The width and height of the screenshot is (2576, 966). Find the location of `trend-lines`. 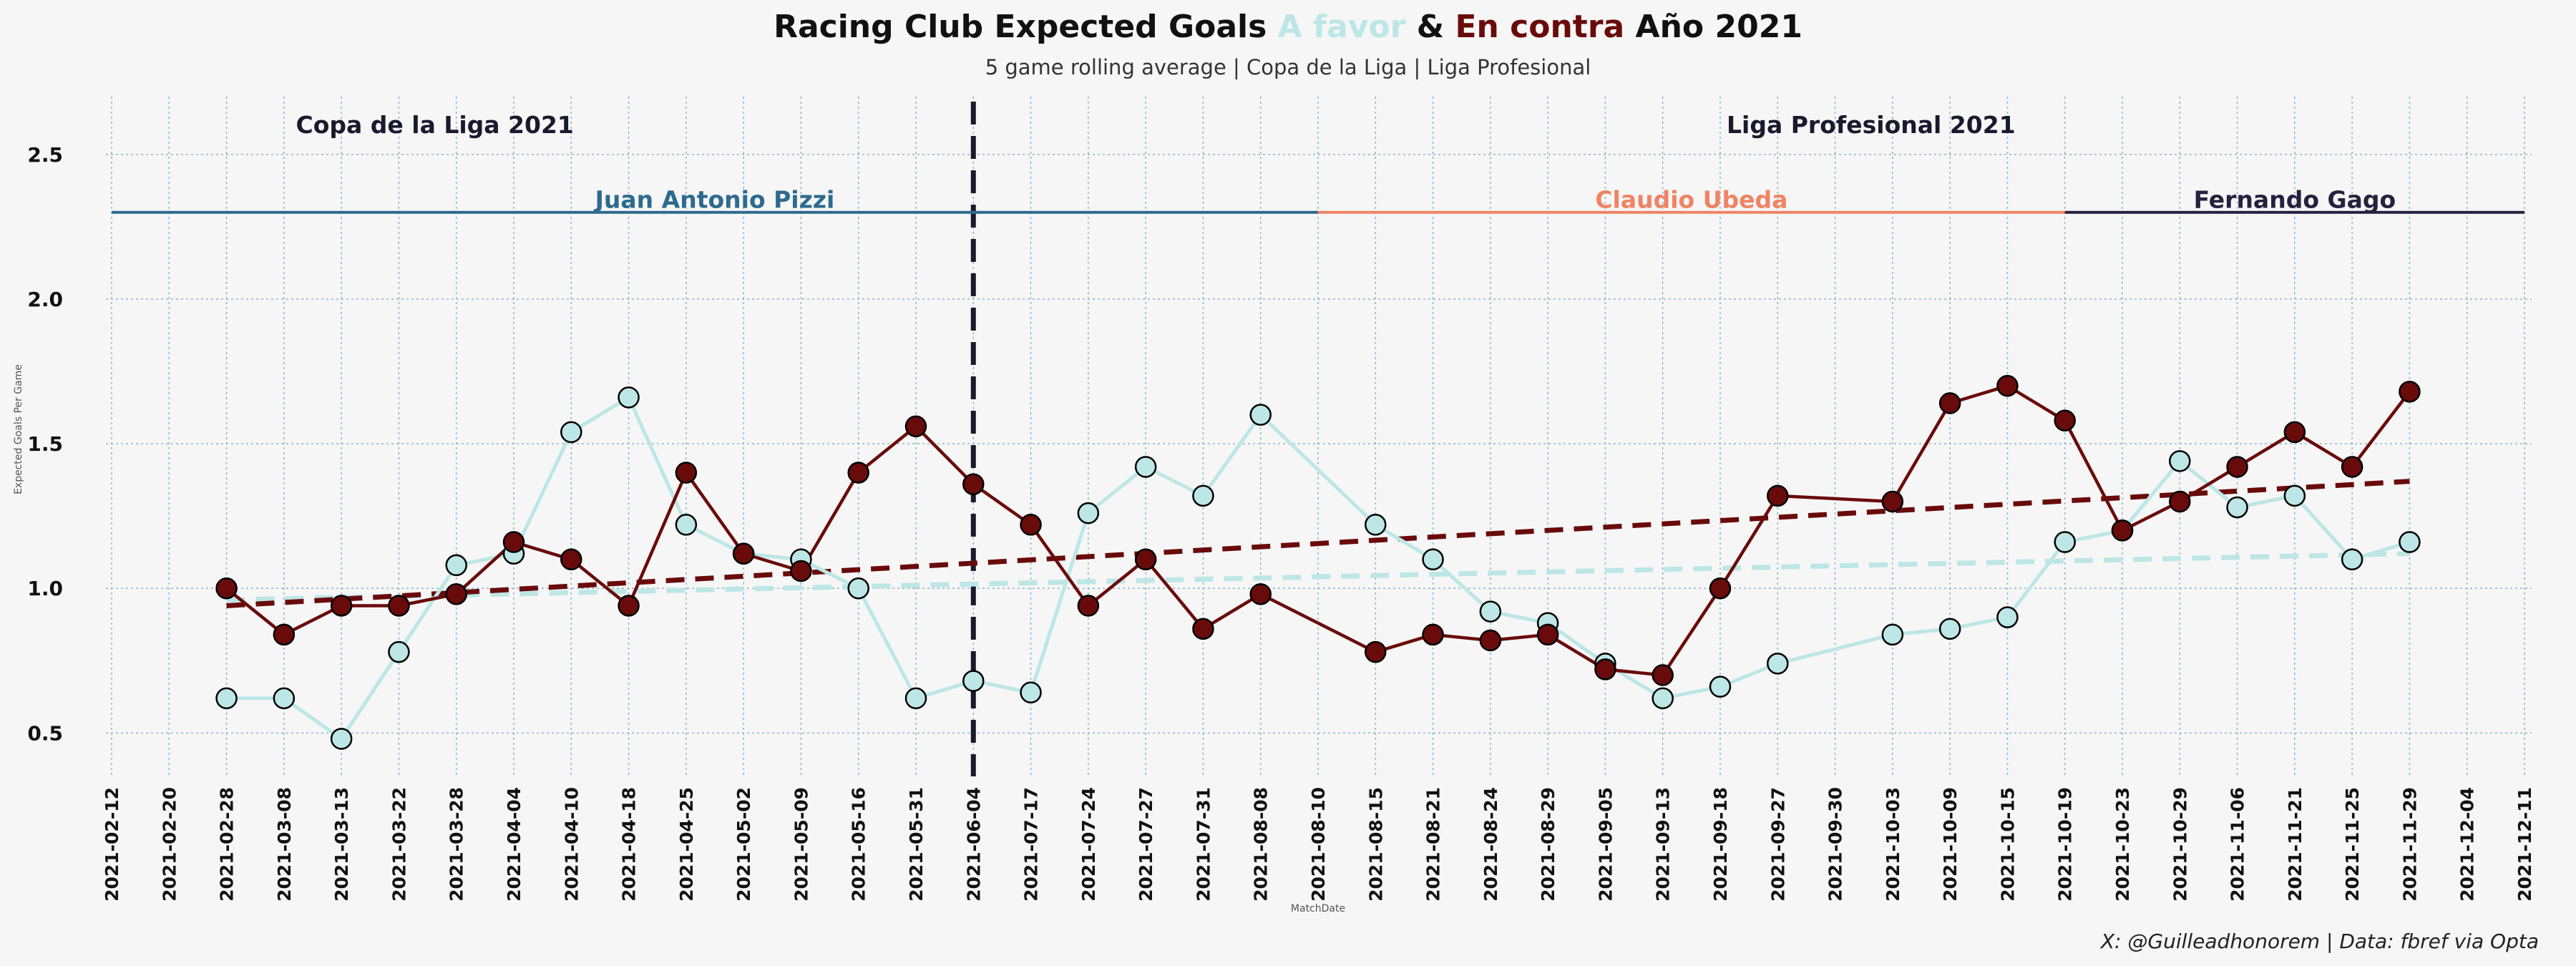

trend-lines is located at coordinates (1318, 543).